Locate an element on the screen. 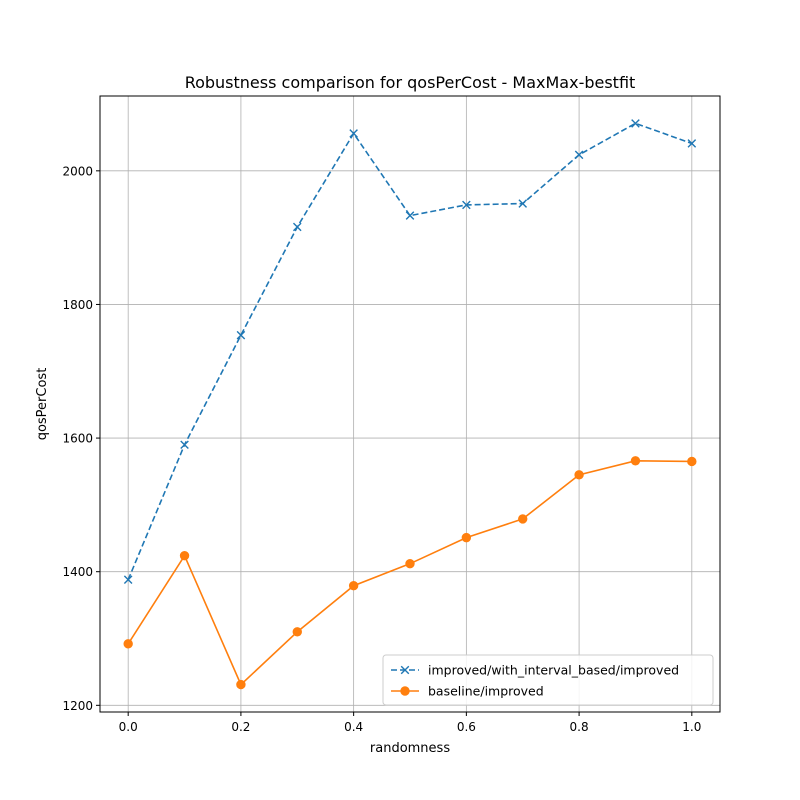  legend-label: improved/with_interval_based/improved is located at coordinates (553, 670).